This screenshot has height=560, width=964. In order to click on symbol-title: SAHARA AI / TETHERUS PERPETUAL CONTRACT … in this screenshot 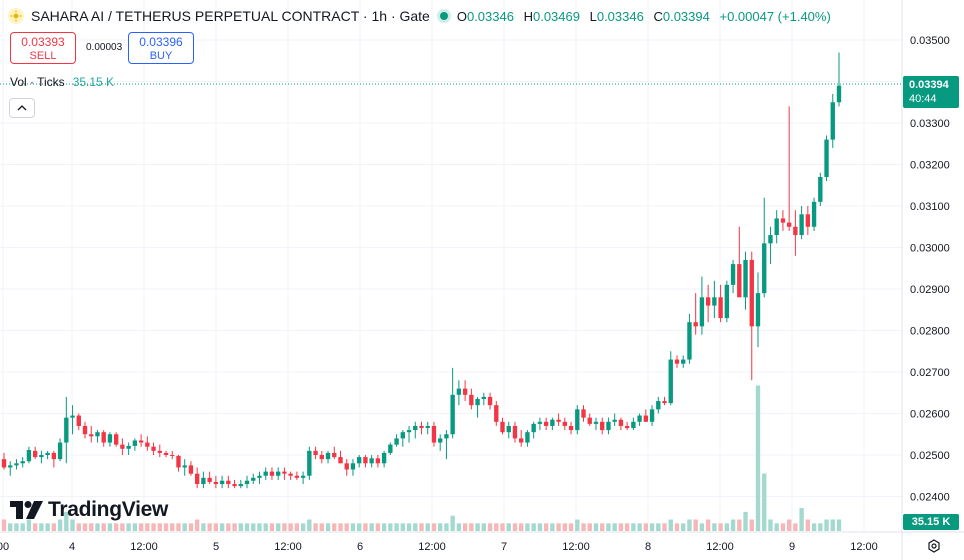, I will do `click(230, 16)`.